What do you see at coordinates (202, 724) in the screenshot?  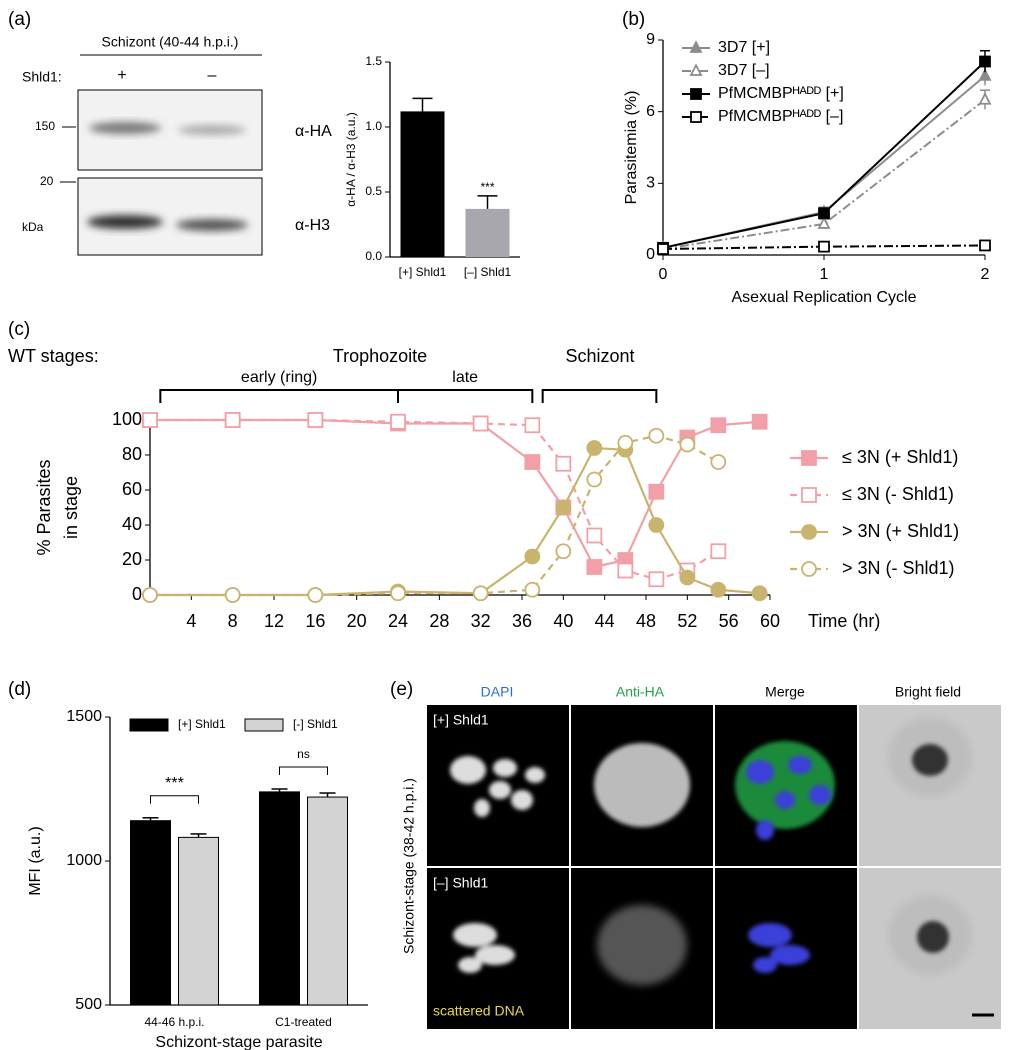 I see `legend-label: [+] Shld1` at bounding box center [202, 724].